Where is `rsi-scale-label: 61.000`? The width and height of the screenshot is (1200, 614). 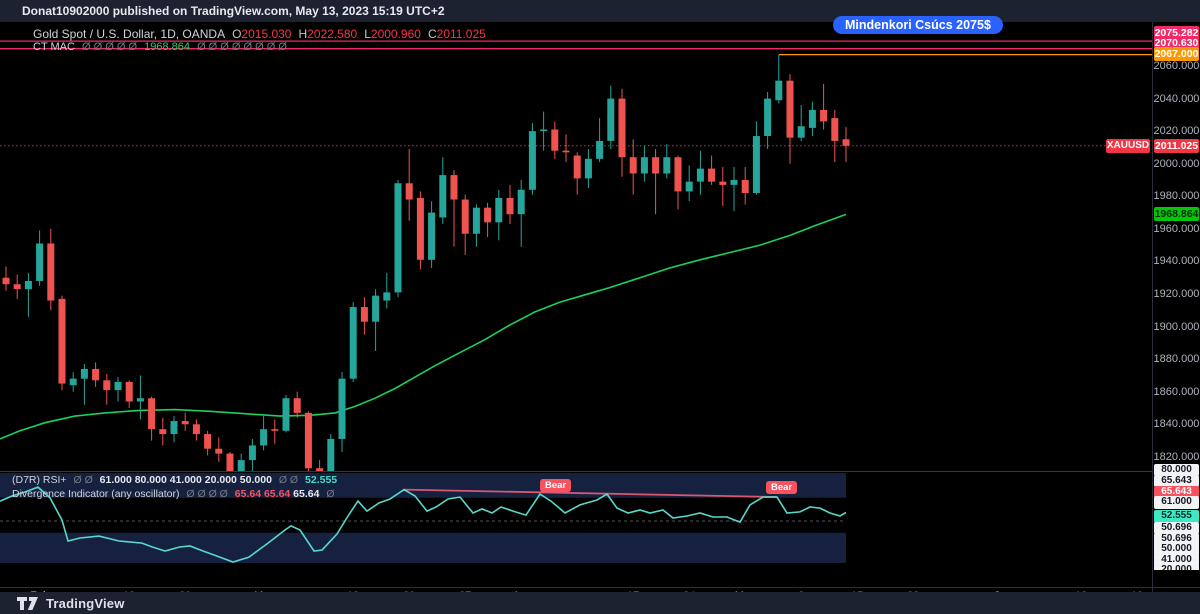
rsi-scale-label: 61.000 is located at coordinates (1176, 502).